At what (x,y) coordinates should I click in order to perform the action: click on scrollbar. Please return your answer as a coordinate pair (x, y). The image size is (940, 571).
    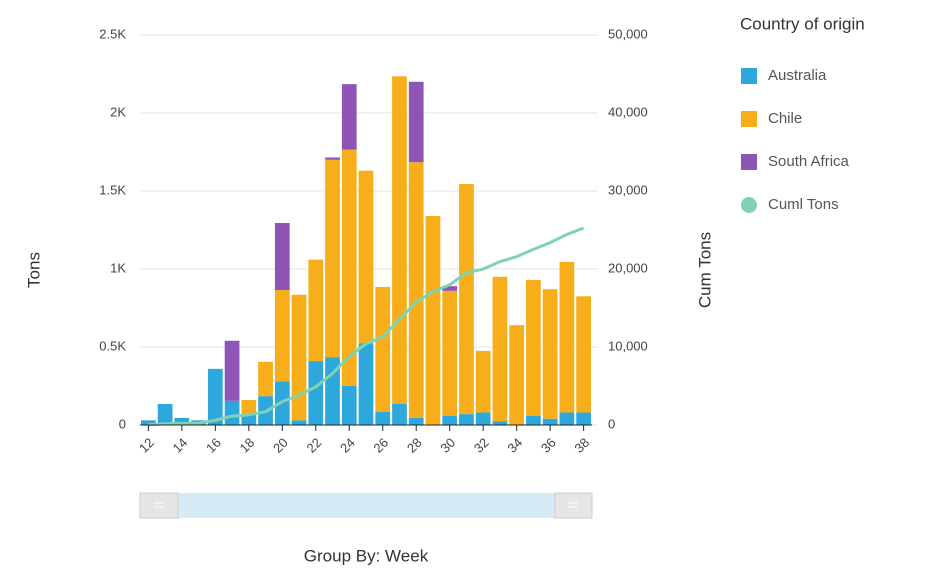
    Looking at the image, I should click on (366, 505).